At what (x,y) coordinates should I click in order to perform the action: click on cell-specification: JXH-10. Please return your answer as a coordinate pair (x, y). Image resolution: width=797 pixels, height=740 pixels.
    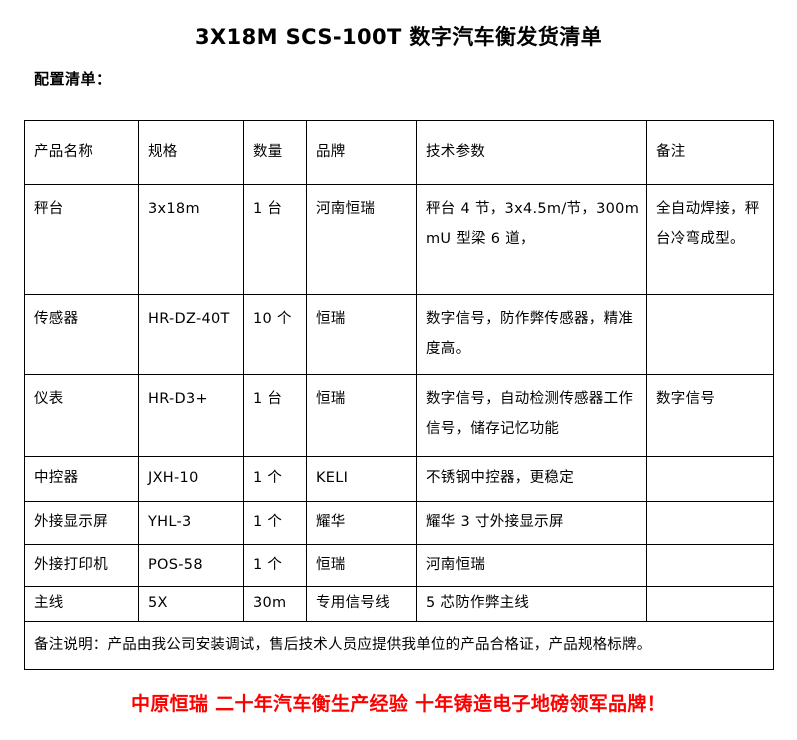
    Looking at the image, I should click on (191, 479).